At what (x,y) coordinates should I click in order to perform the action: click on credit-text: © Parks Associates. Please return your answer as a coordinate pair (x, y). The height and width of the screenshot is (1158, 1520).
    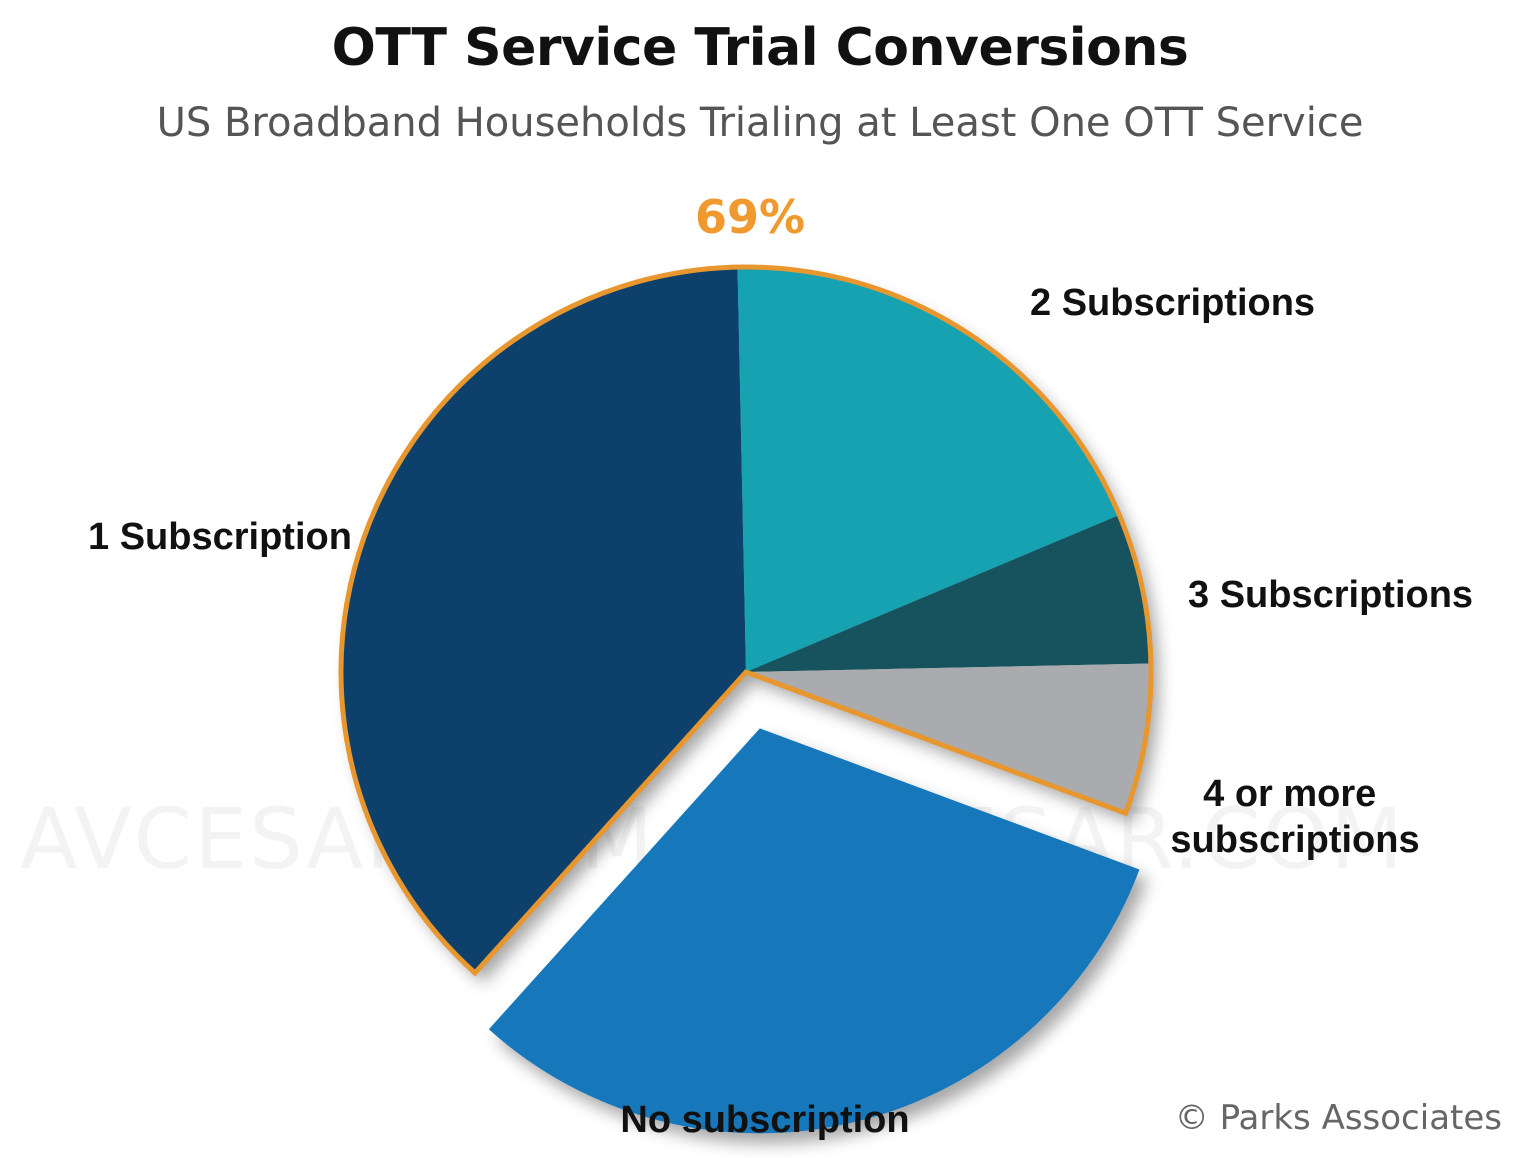
    Looking at the image, I should click on (1338, 1118).